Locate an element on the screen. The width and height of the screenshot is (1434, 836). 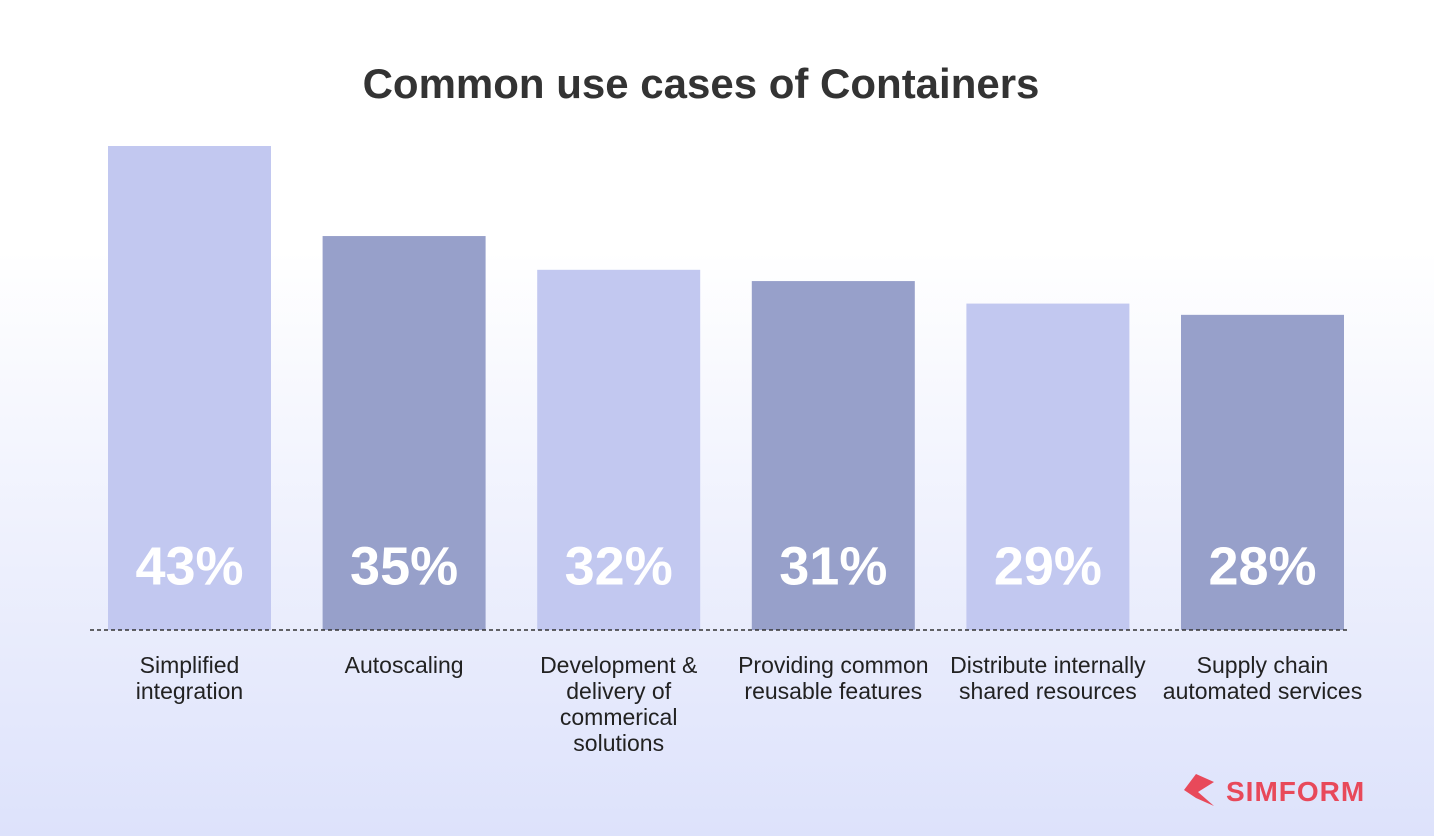
category-label: Autoscaling is located at coordinates (404, 665).